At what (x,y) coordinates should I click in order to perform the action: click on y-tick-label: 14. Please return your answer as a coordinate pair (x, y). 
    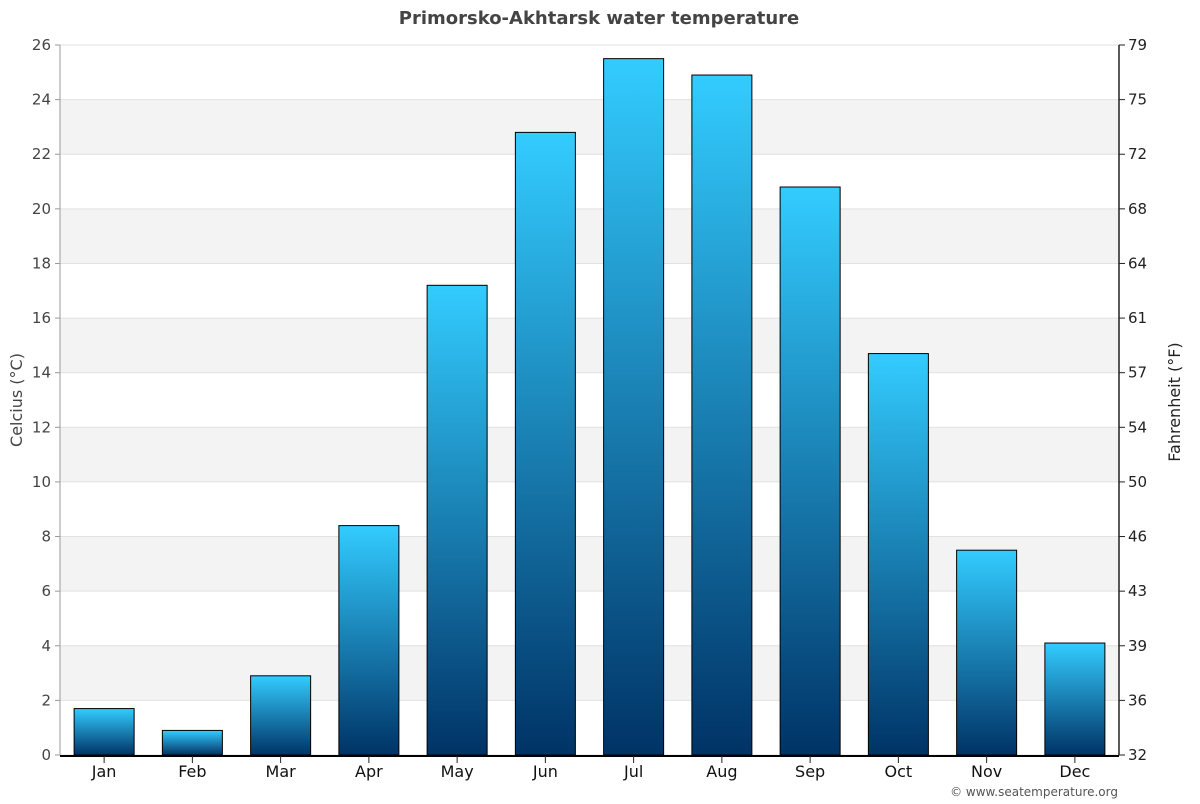
    Looking at the image, I should click on (41, 373).